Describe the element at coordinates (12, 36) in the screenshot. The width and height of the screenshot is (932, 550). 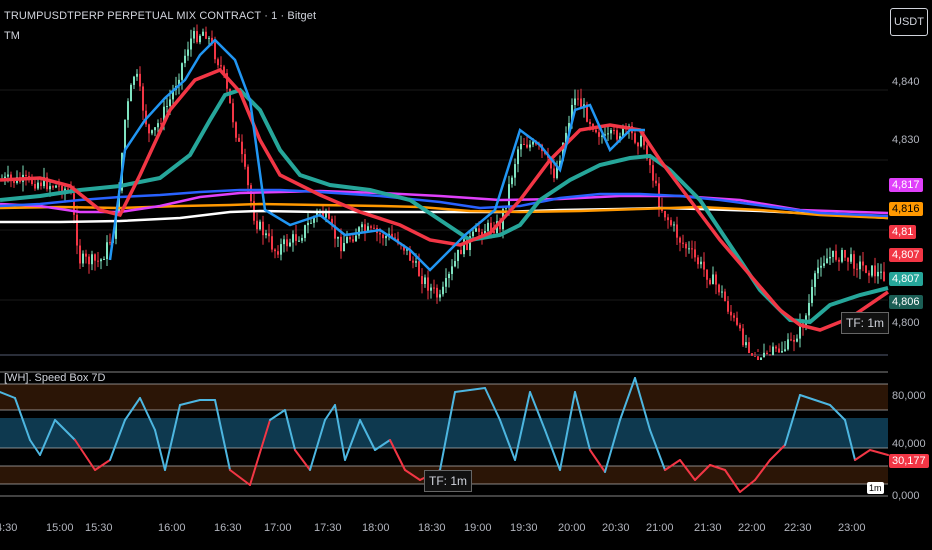
I see `indicator-short-title: TM` at that location.